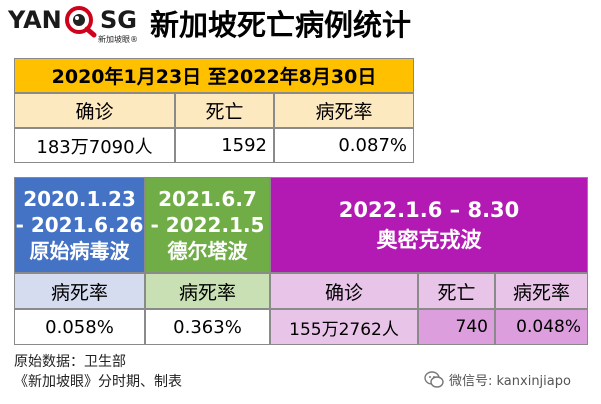 The width and height of the screenshot is (601, 404). I want to click on period-delta-name: 德尔塔波, so click(207, 251).